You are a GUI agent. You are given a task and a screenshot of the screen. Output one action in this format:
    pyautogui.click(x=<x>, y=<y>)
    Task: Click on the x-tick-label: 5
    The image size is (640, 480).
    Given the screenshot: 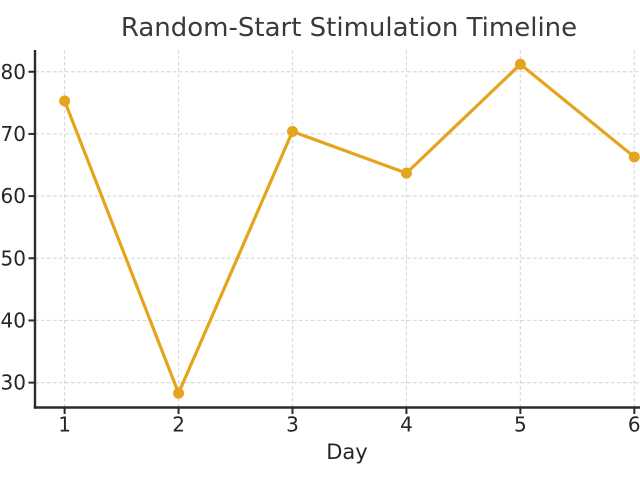 What is the action you would take?
    pyautogui.click(x=520, y=425)
    